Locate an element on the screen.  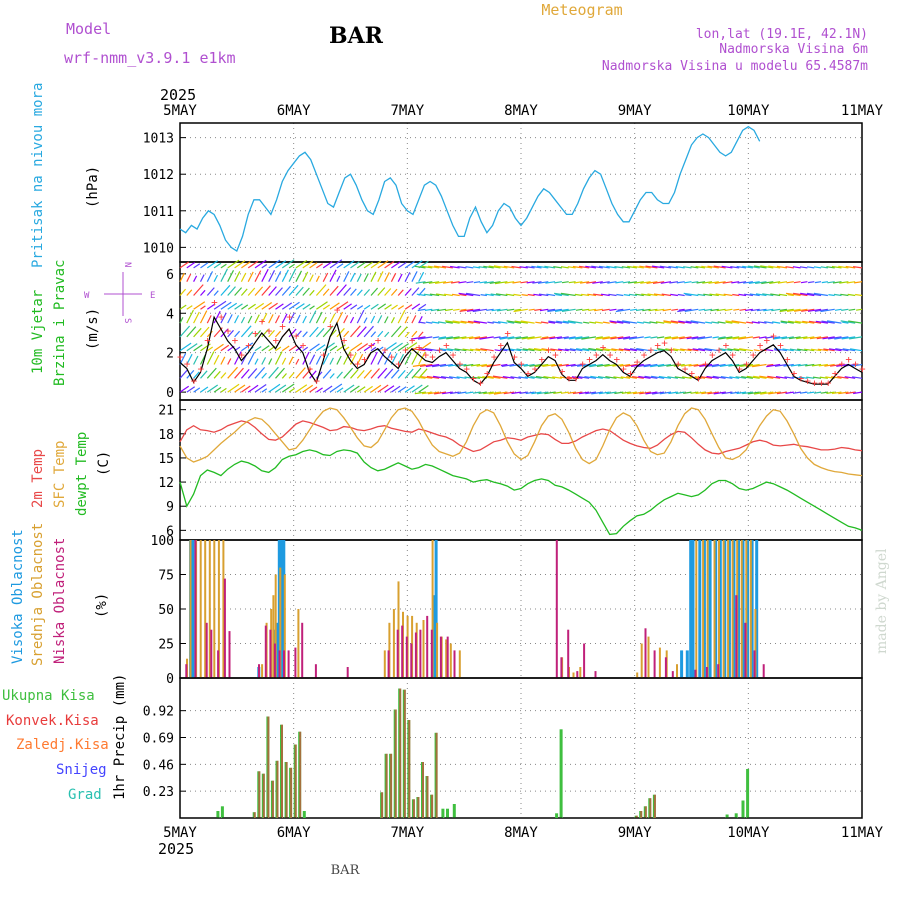
ytick-label: 1011 is located at coordinates (158, 212).